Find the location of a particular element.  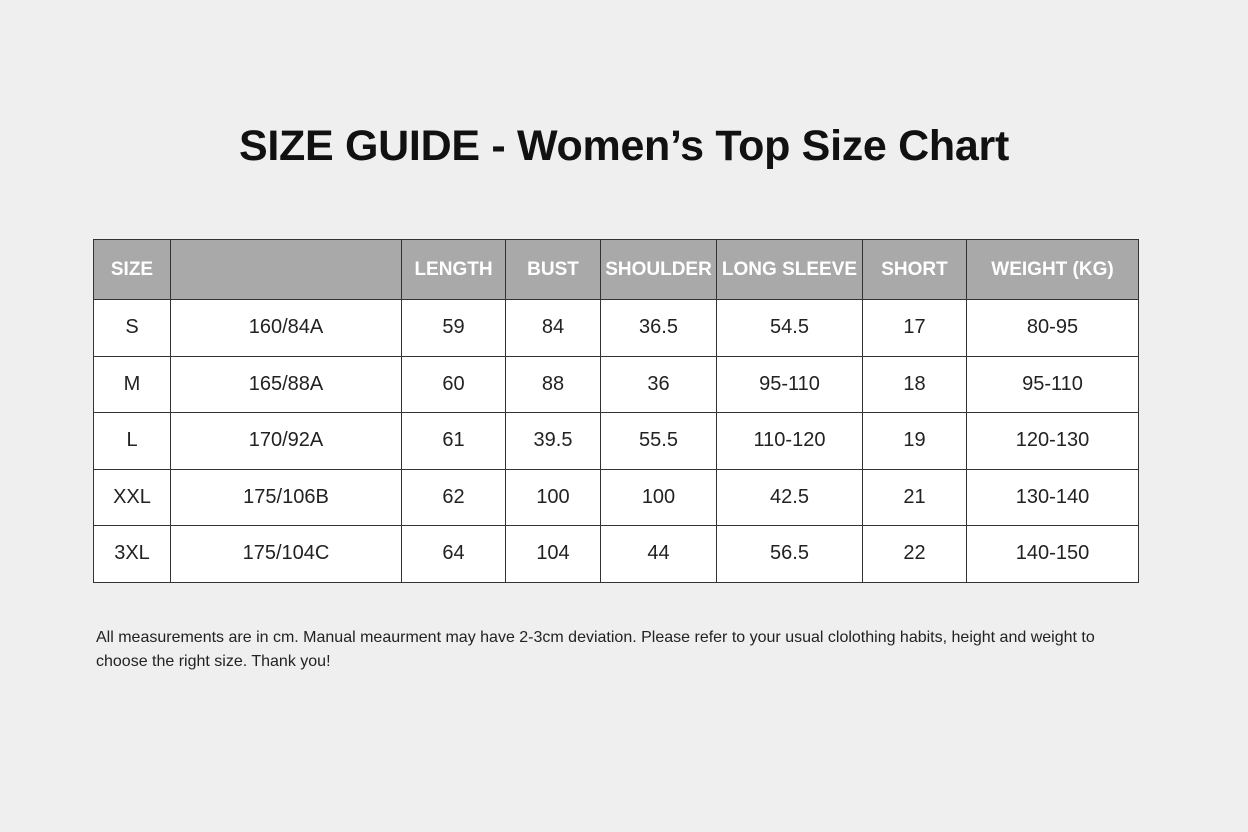

table-row: S 160/84A 59 84 36.5 54.5 17 80-95 is located at coordinates (616, 328).